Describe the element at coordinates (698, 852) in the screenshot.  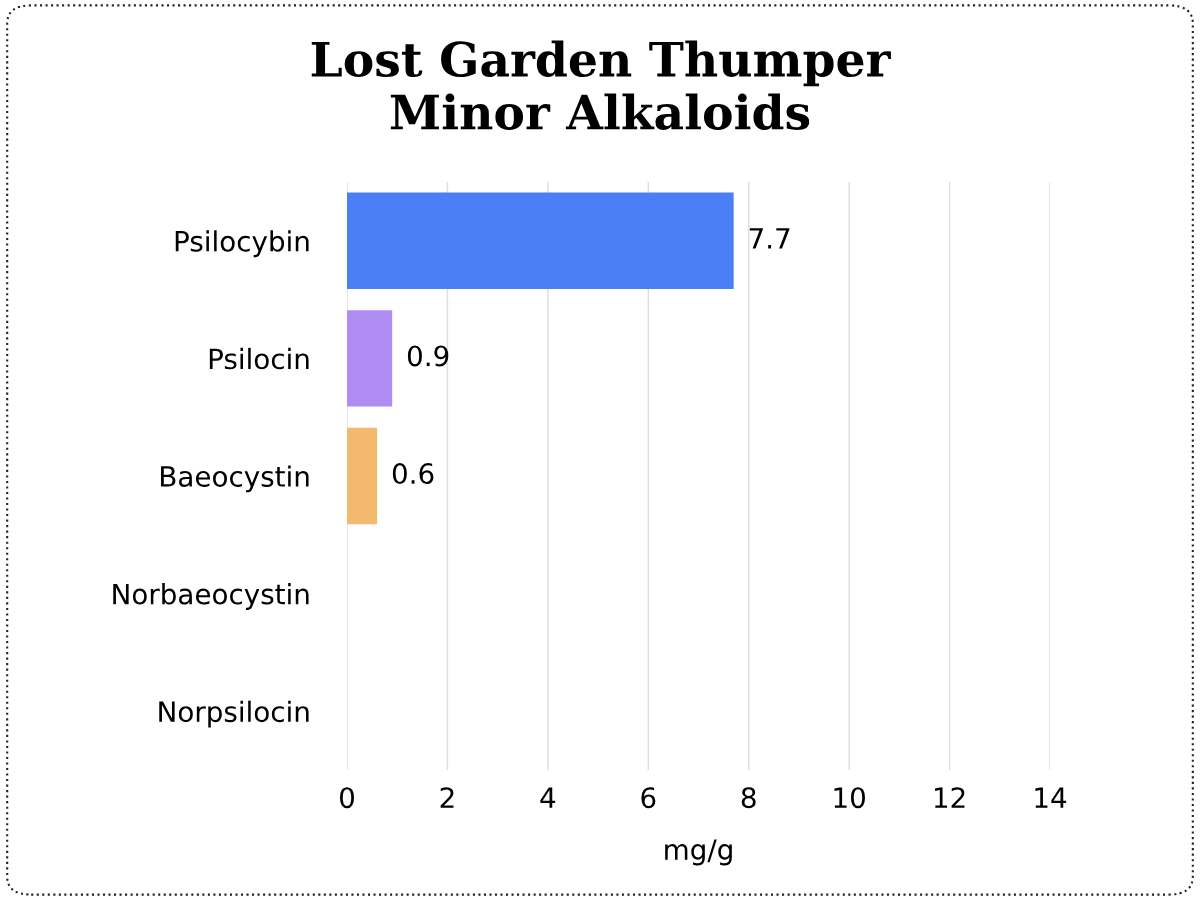
I see `x-axis-title: mg/g` at that location.